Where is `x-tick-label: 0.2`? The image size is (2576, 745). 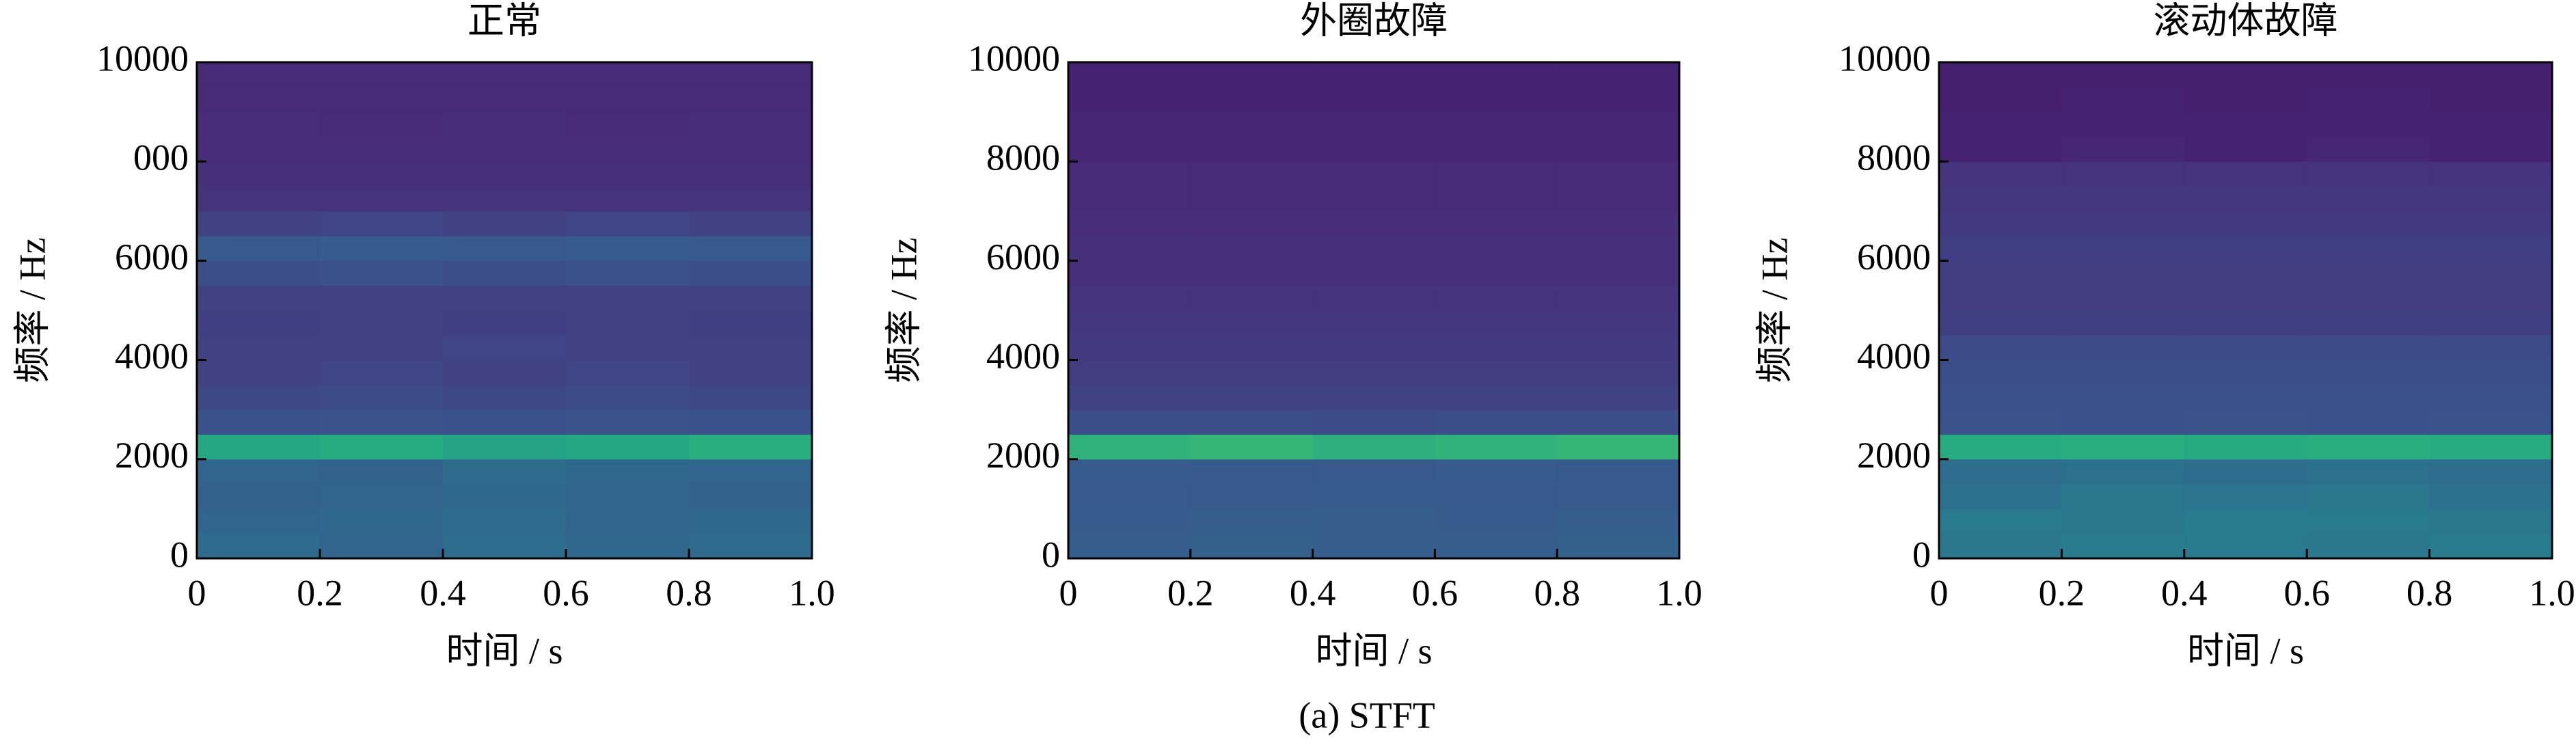 x-tick-label: 0.2 is located at coordinates (2062, 593).